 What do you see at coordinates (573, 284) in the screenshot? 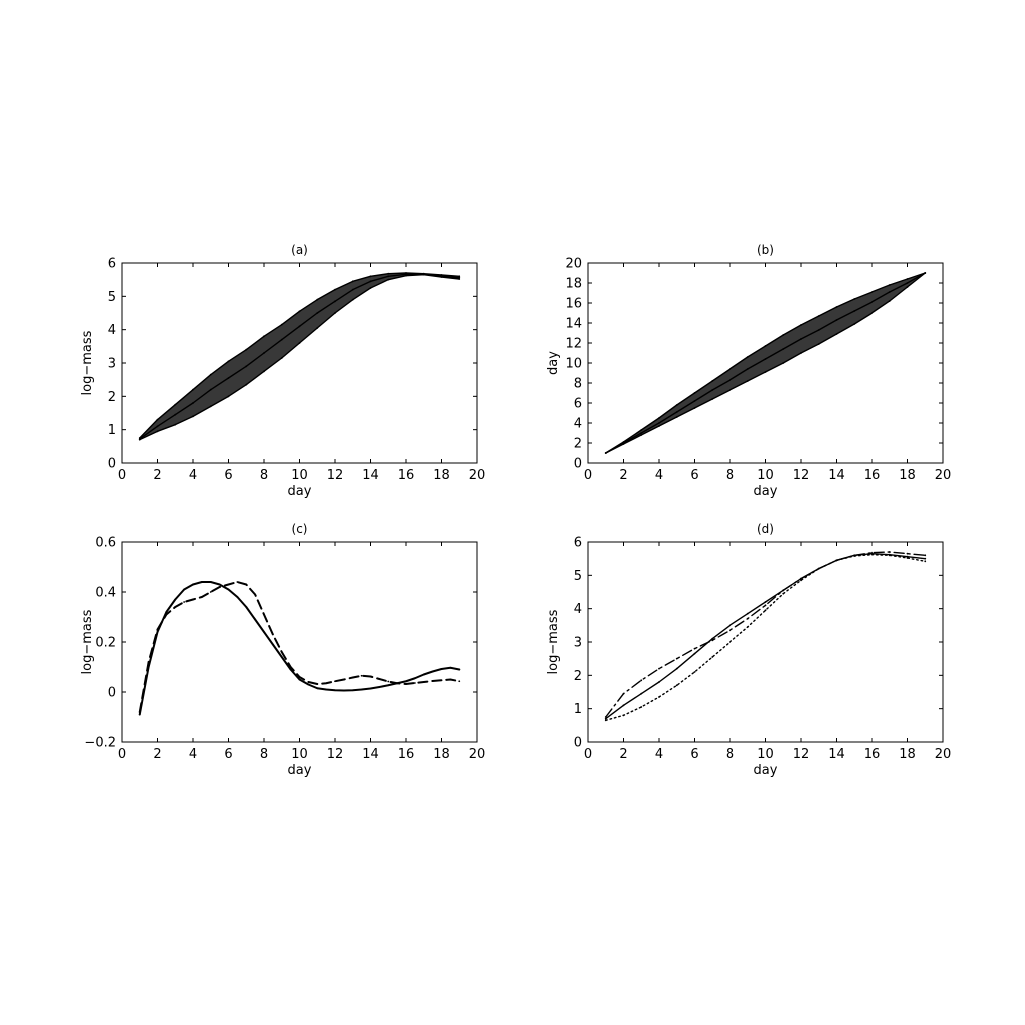
I see `y-tick-label: 18` at bounding box center [573, 284].